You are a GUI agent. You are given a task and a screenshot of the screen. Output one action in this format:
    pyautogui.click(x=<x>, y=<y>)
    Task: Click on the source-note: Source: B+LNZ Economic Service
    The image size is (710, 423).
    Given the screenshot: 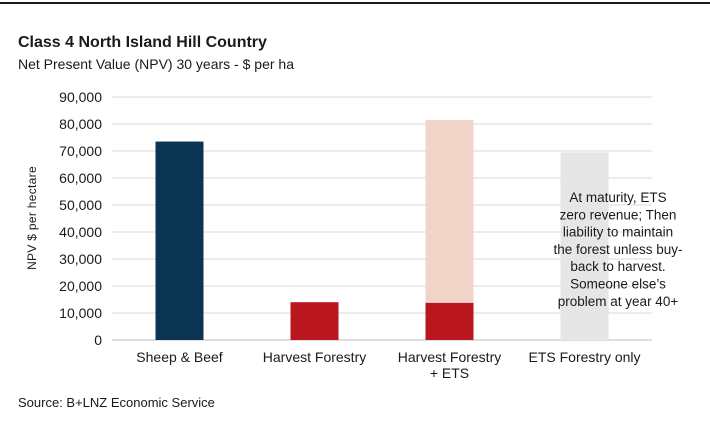 What is the action you would take?
    pyautogui.click(x=116, y=402)
    